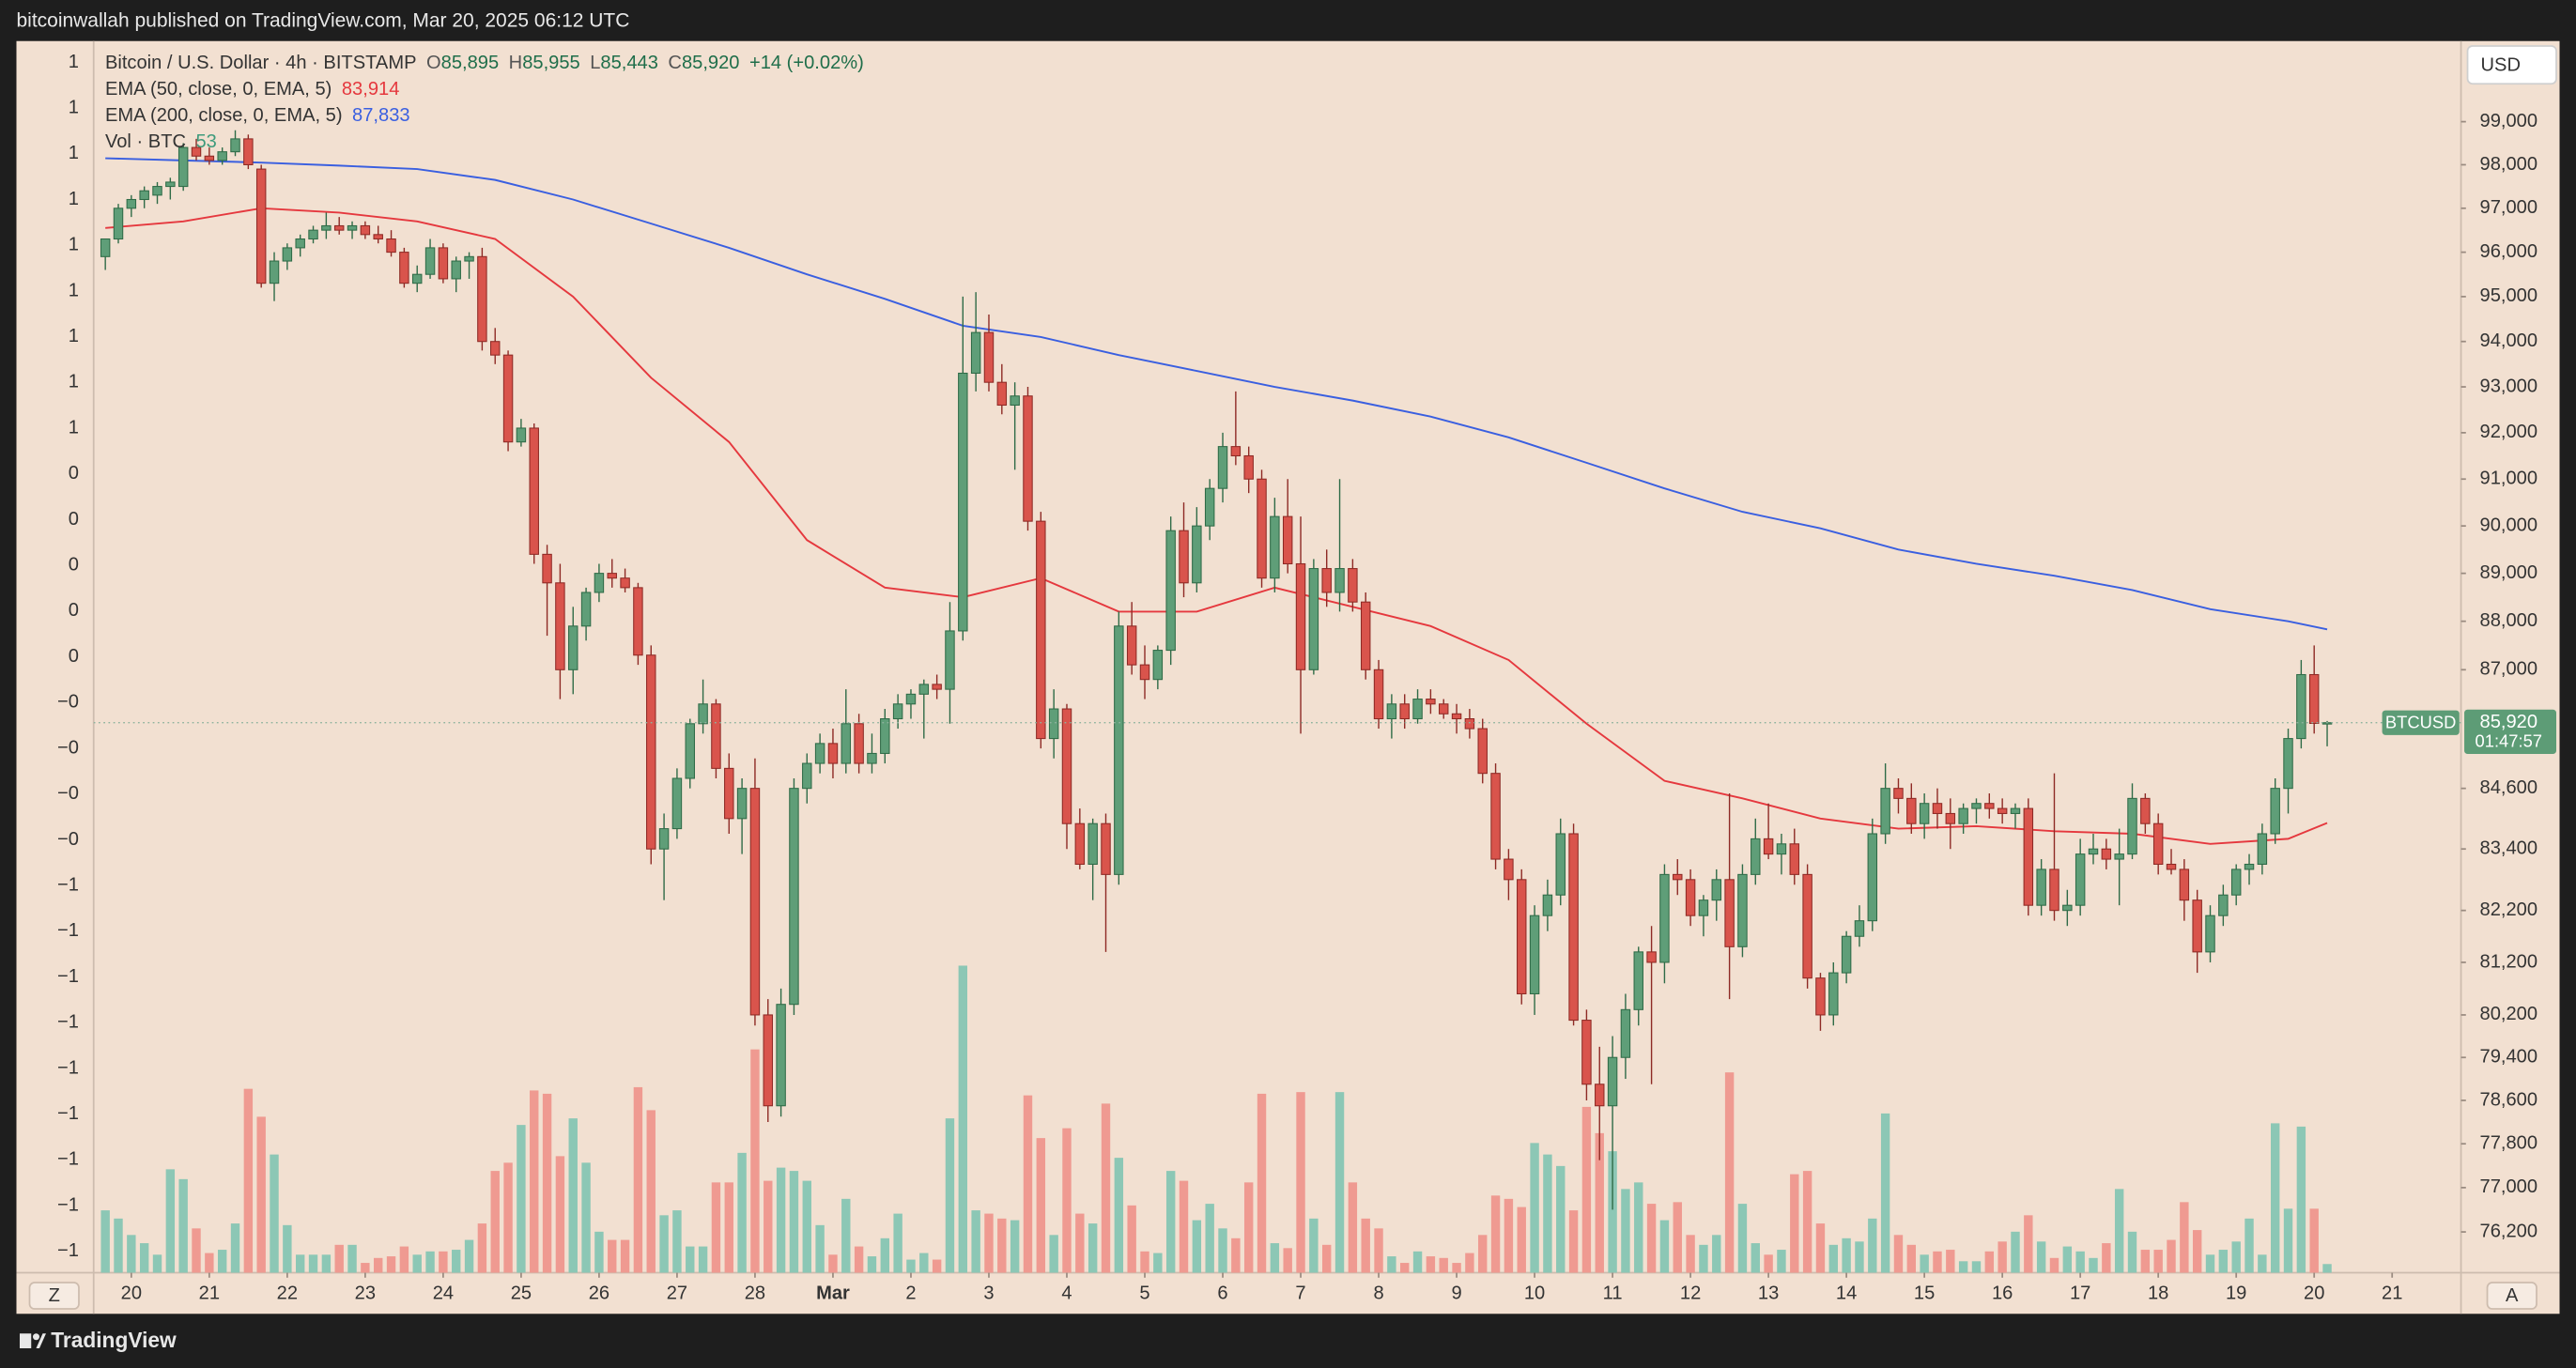 This screenshot has height=1368, width=2576. Describe the element at coordinates (257, 115) in the screenshot. I see `legend-ema200: EMA (200, close, 0, EMA, 5) 87,833` at that location.